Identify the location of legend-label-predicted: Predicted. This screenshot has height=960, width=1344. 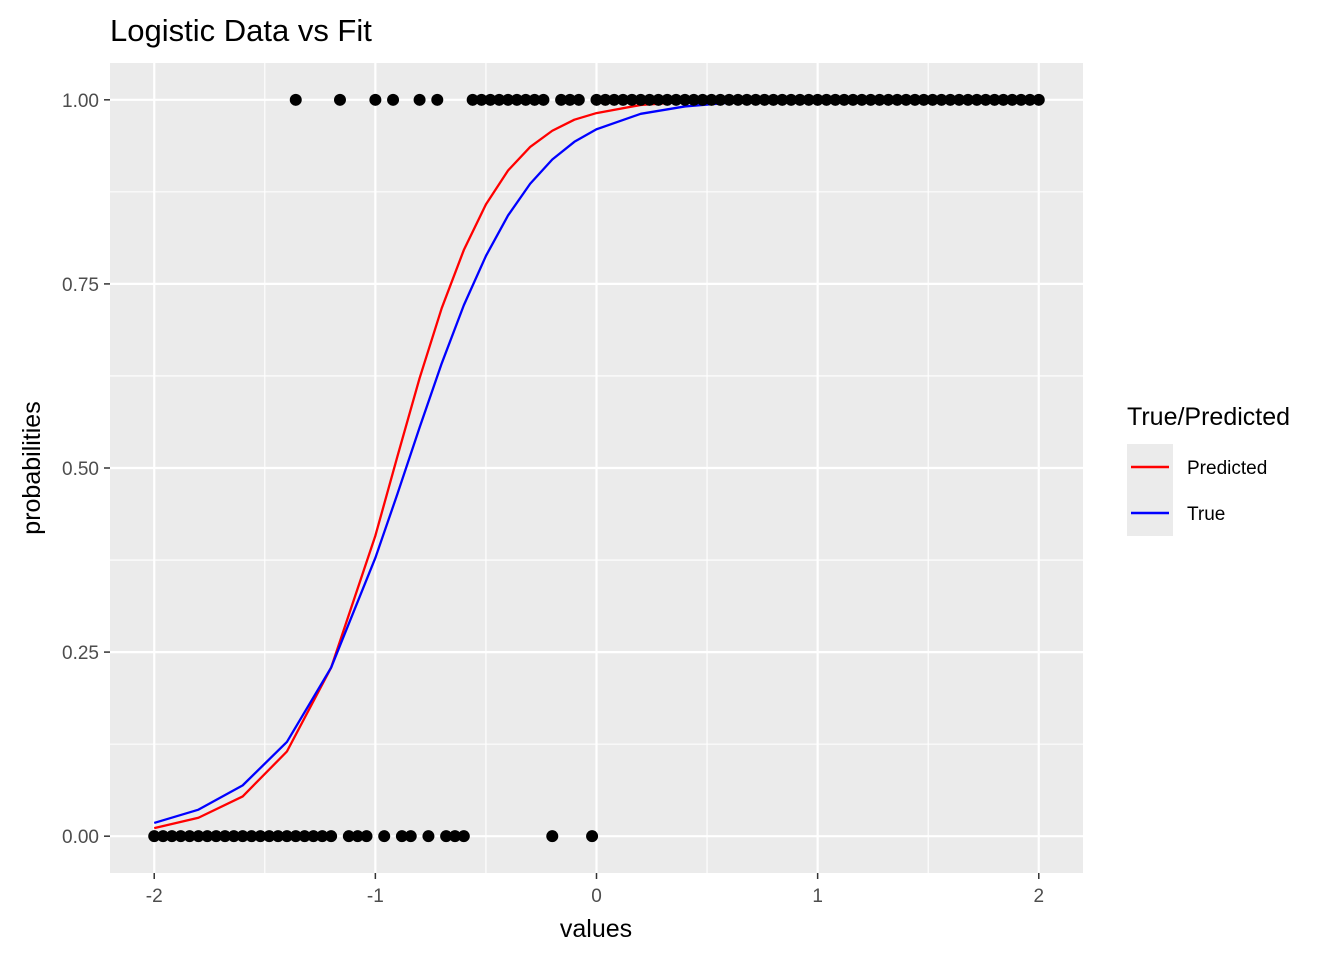
(1227, 468).